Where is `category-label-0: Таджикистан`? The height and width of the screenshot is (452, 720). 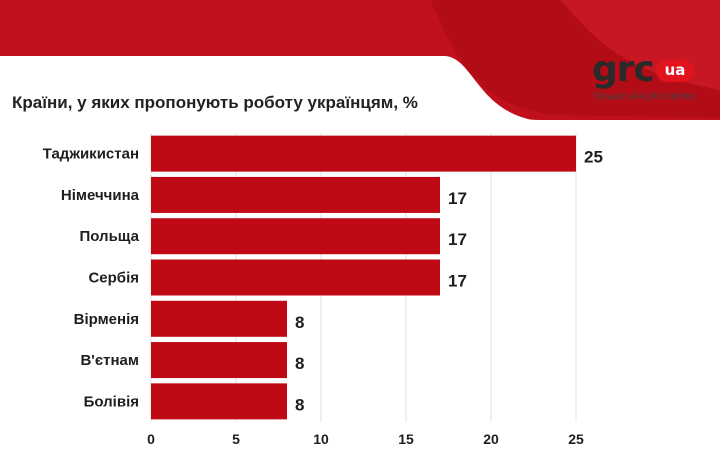
category-label-0: Таджикистан is located at coordinates (91, 154).